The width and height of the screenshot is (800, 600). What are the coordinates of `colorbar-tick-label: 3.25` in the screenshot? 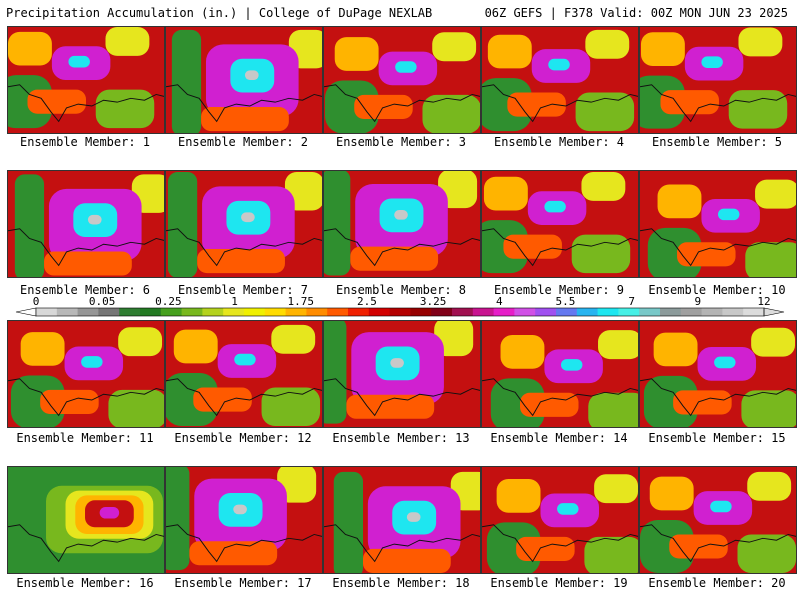 It's located at (433, 301).